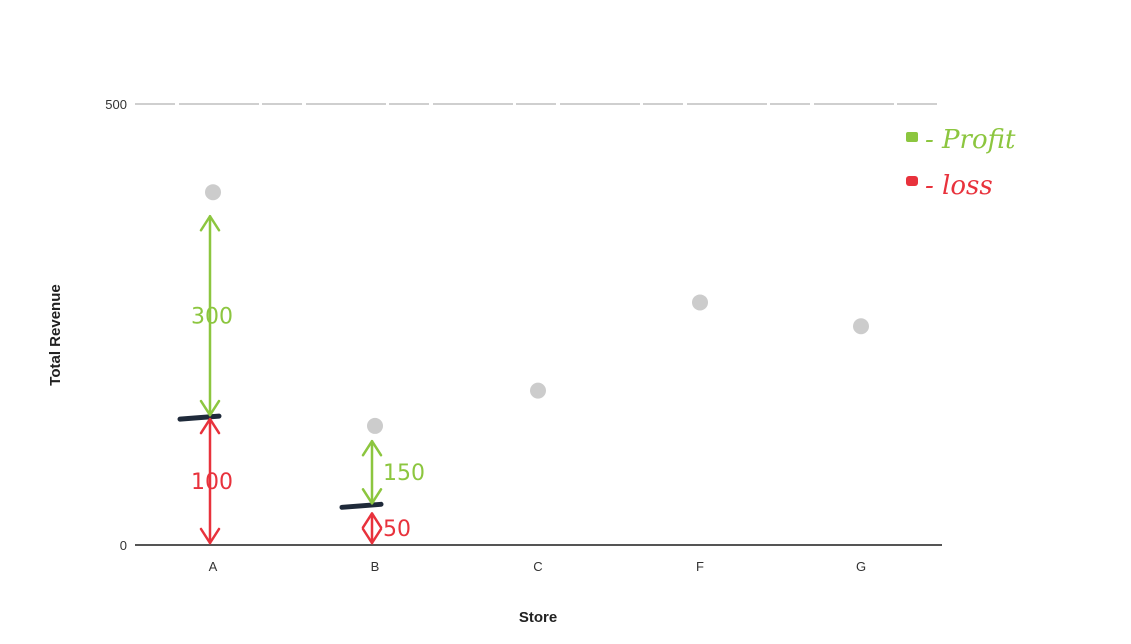 The width and height of the screenshot is (1131, 644). I want to click on annotation-a-profit-arrow-head-bottom, so click(210, 408).